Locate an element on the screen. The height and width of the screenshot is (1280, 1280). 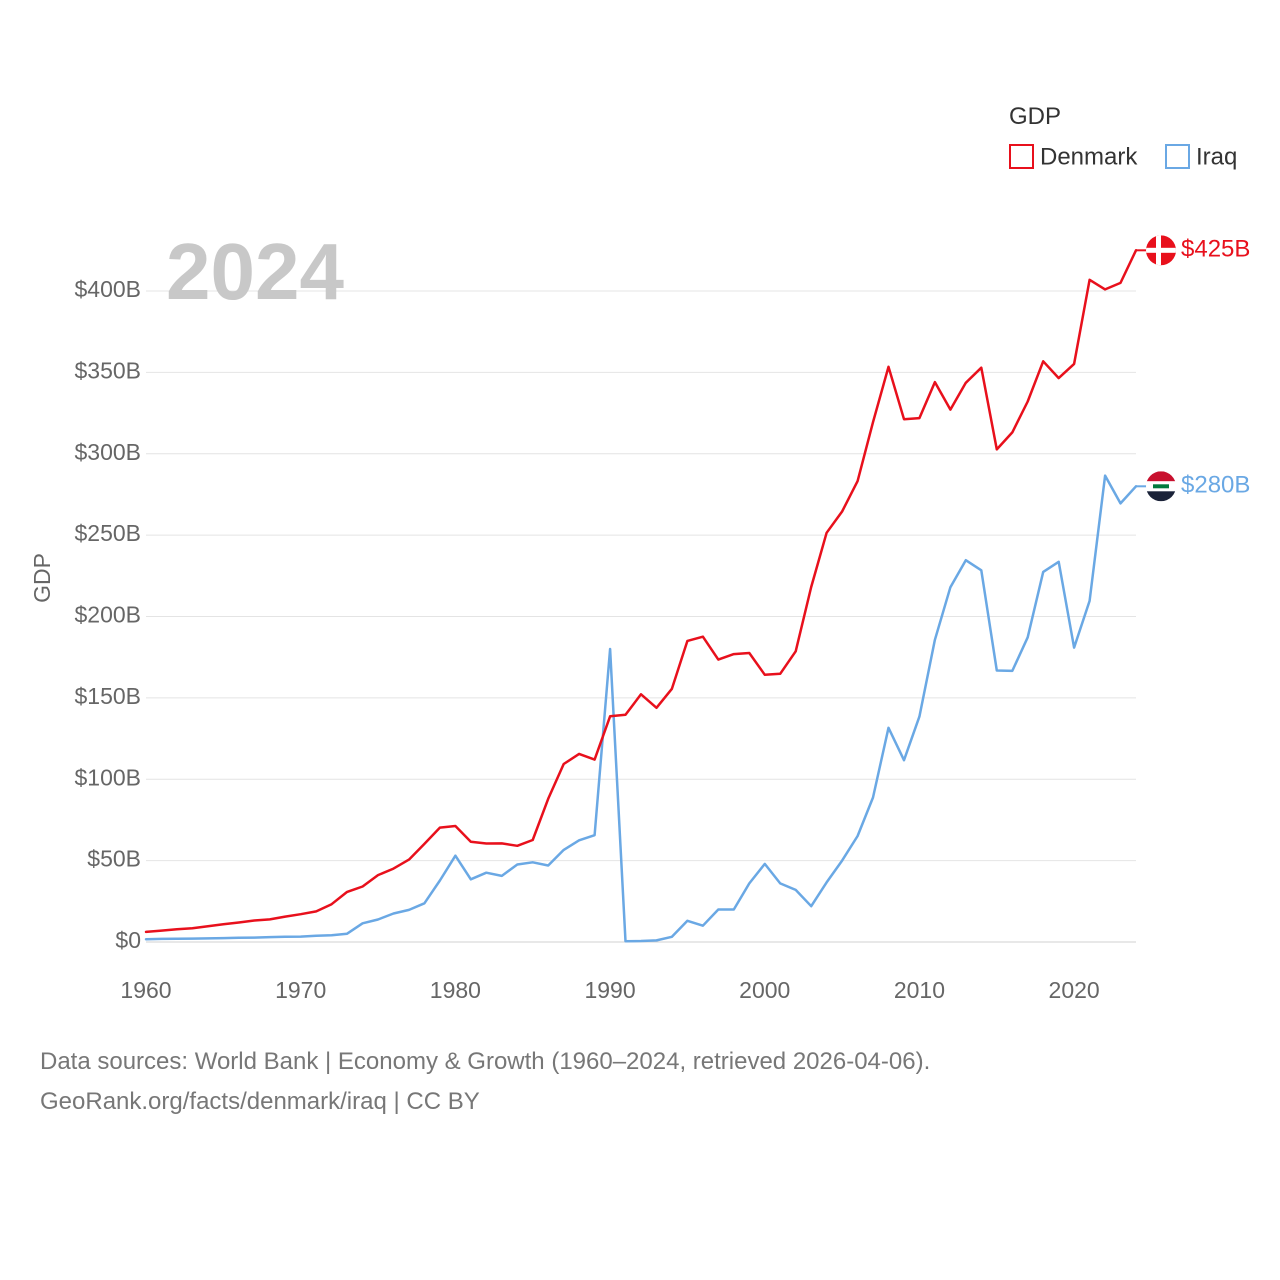
end-label-iraq: $280B is located at coordinates (1215, 485).